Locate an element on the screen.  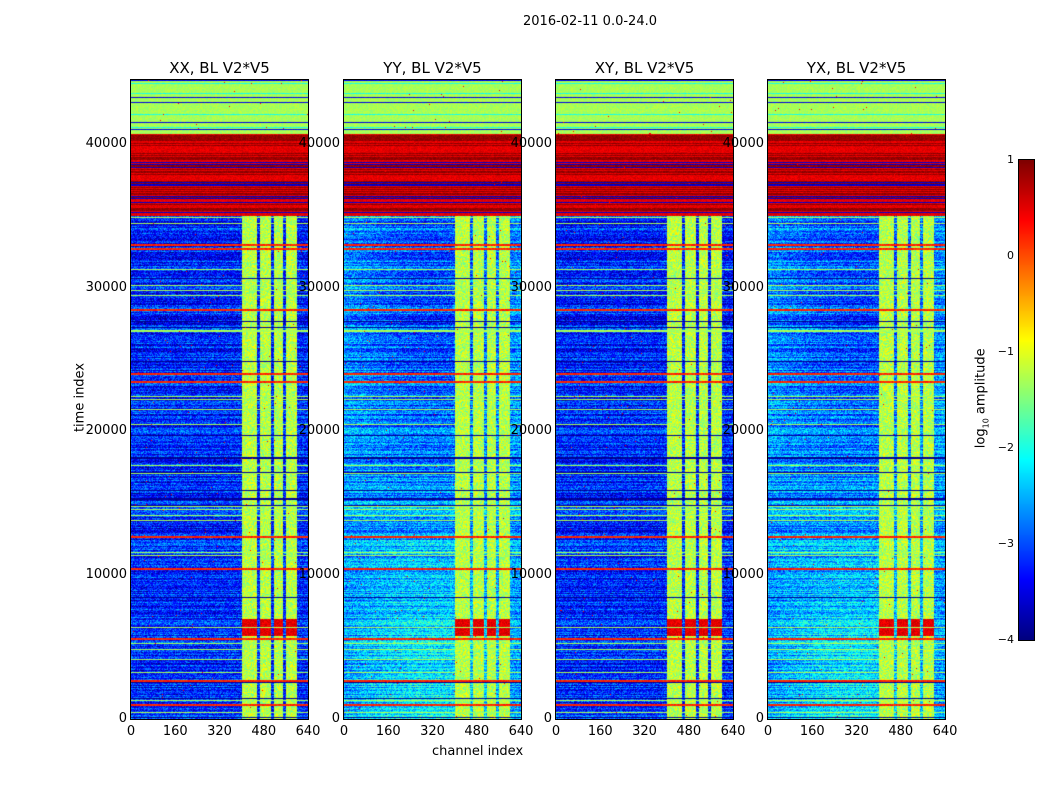
panel-title: YY, BL V2*V5 is located at coordinates (432, 68).